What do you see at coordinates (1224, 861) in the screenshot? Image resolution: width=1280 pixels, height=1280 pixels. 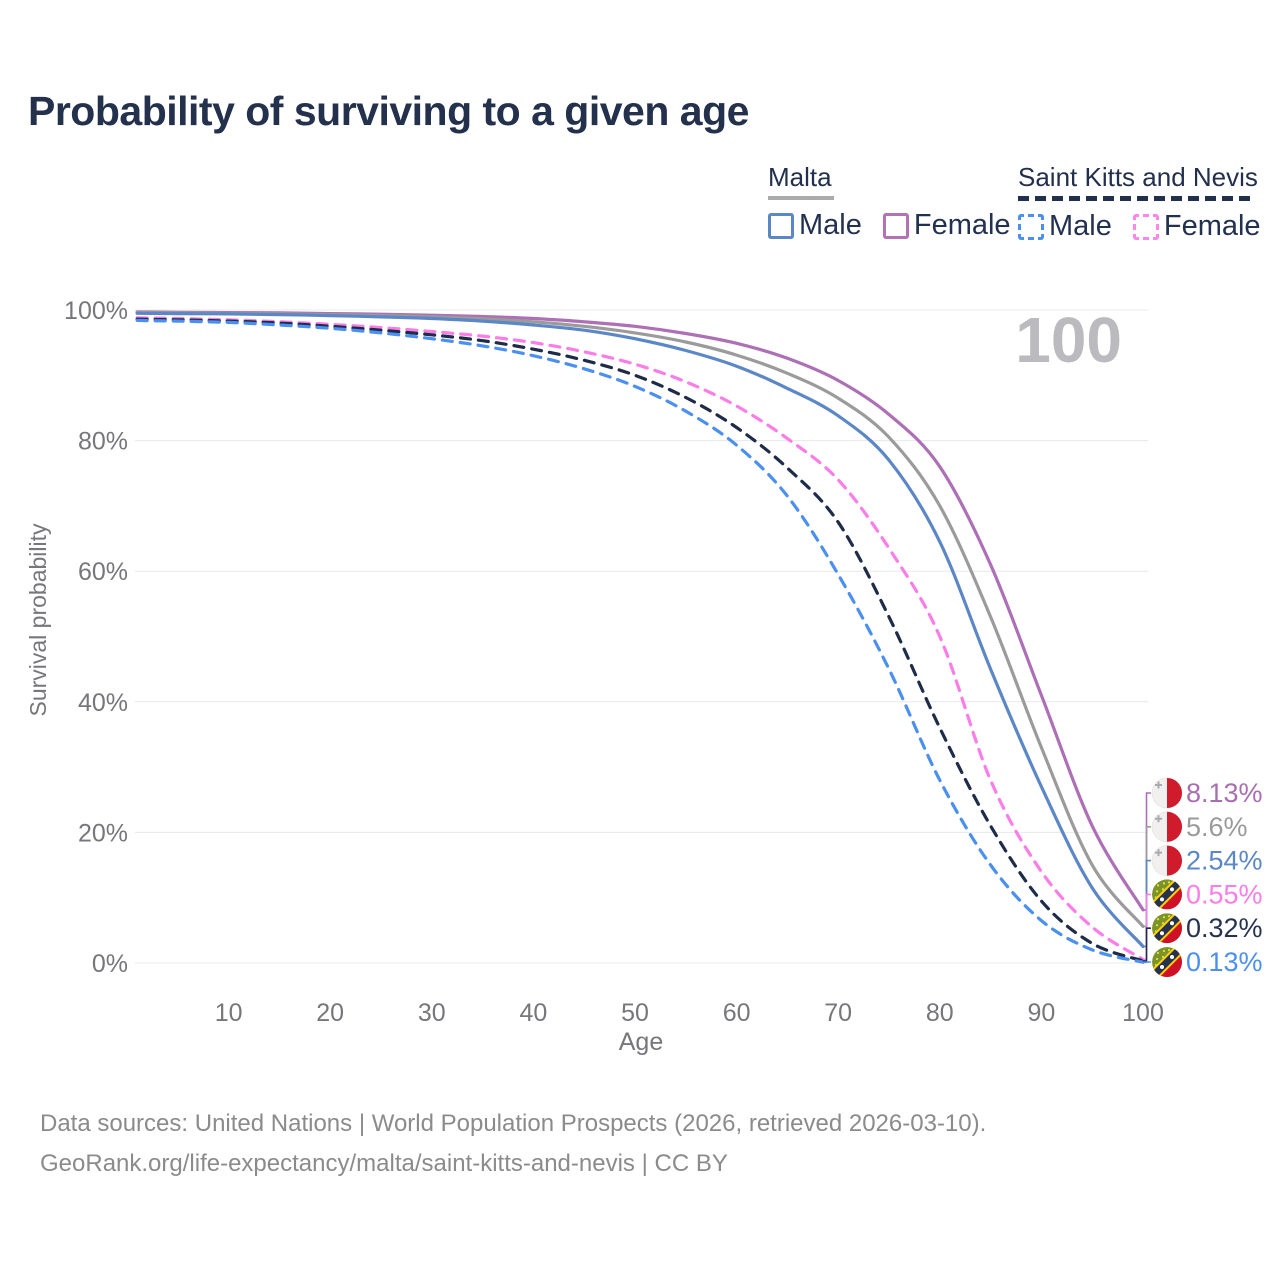 I see `end-label-malta-male: 2.54%` at bounding box center [1224, 861].